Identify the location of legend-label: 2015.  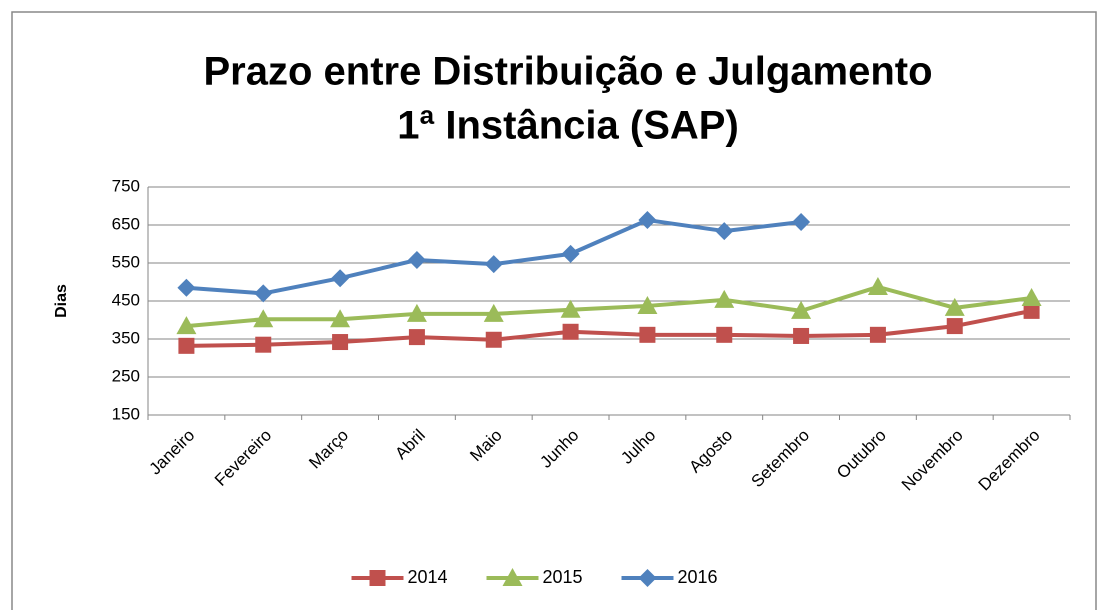
(563, 577).